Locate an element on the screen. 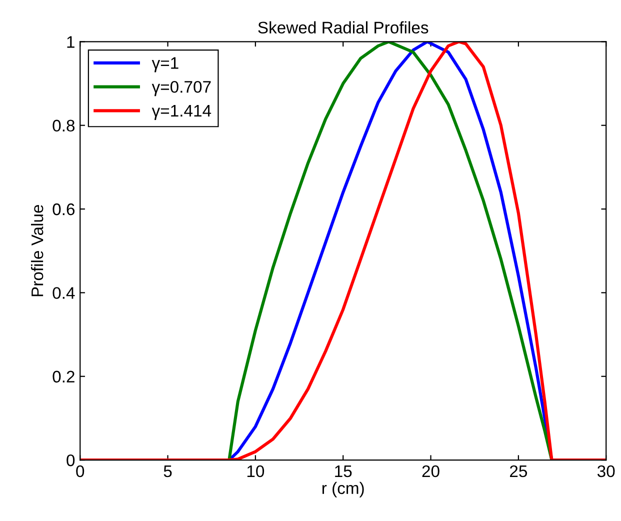 Image resolution: width=621 pixels, height=521 pixels. y-tick-label: 0 is located at coordinates (70, 460).